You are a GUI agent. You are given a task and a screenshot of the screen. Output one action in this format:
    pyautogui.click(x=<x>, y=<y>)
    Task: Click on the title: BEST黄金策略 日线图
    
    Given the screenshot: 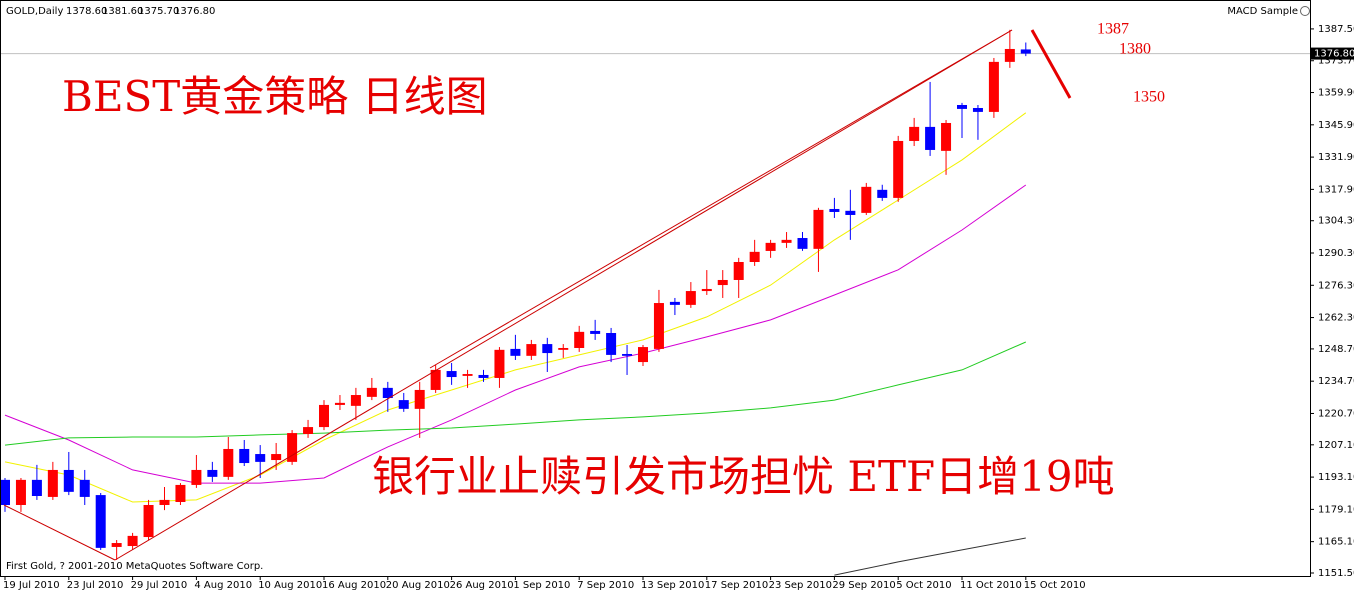 What is the action you would take?
    pyautogui.click(x=275, y=96)
    